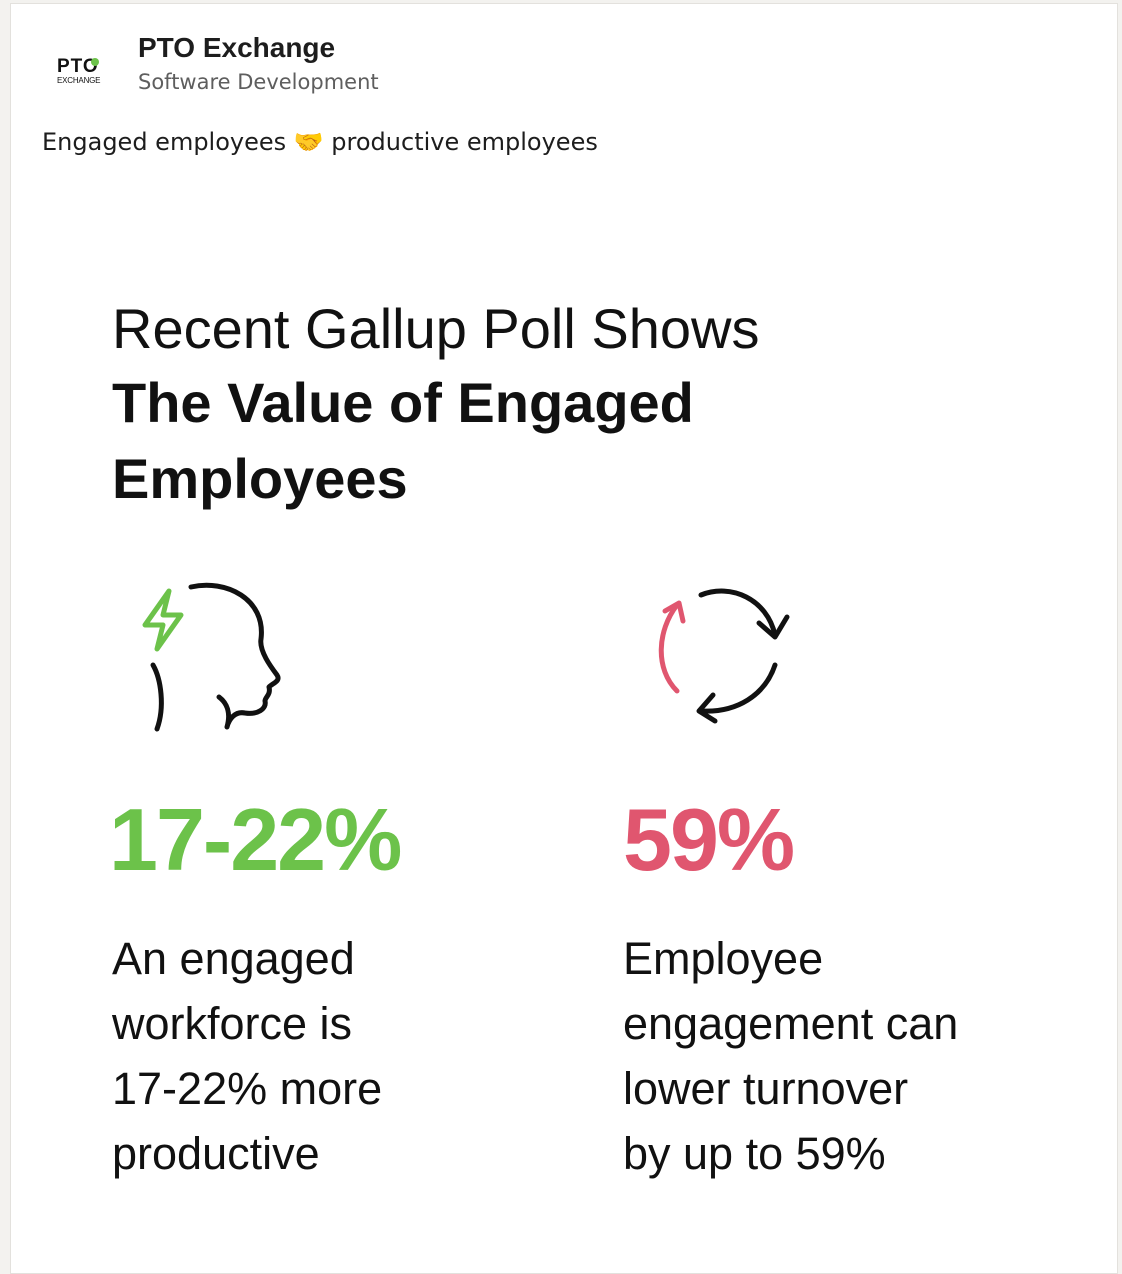 The height and width of the screenshot is (1274, 1122). I want to click on refresh-cycle-icon, so click(724, 656).